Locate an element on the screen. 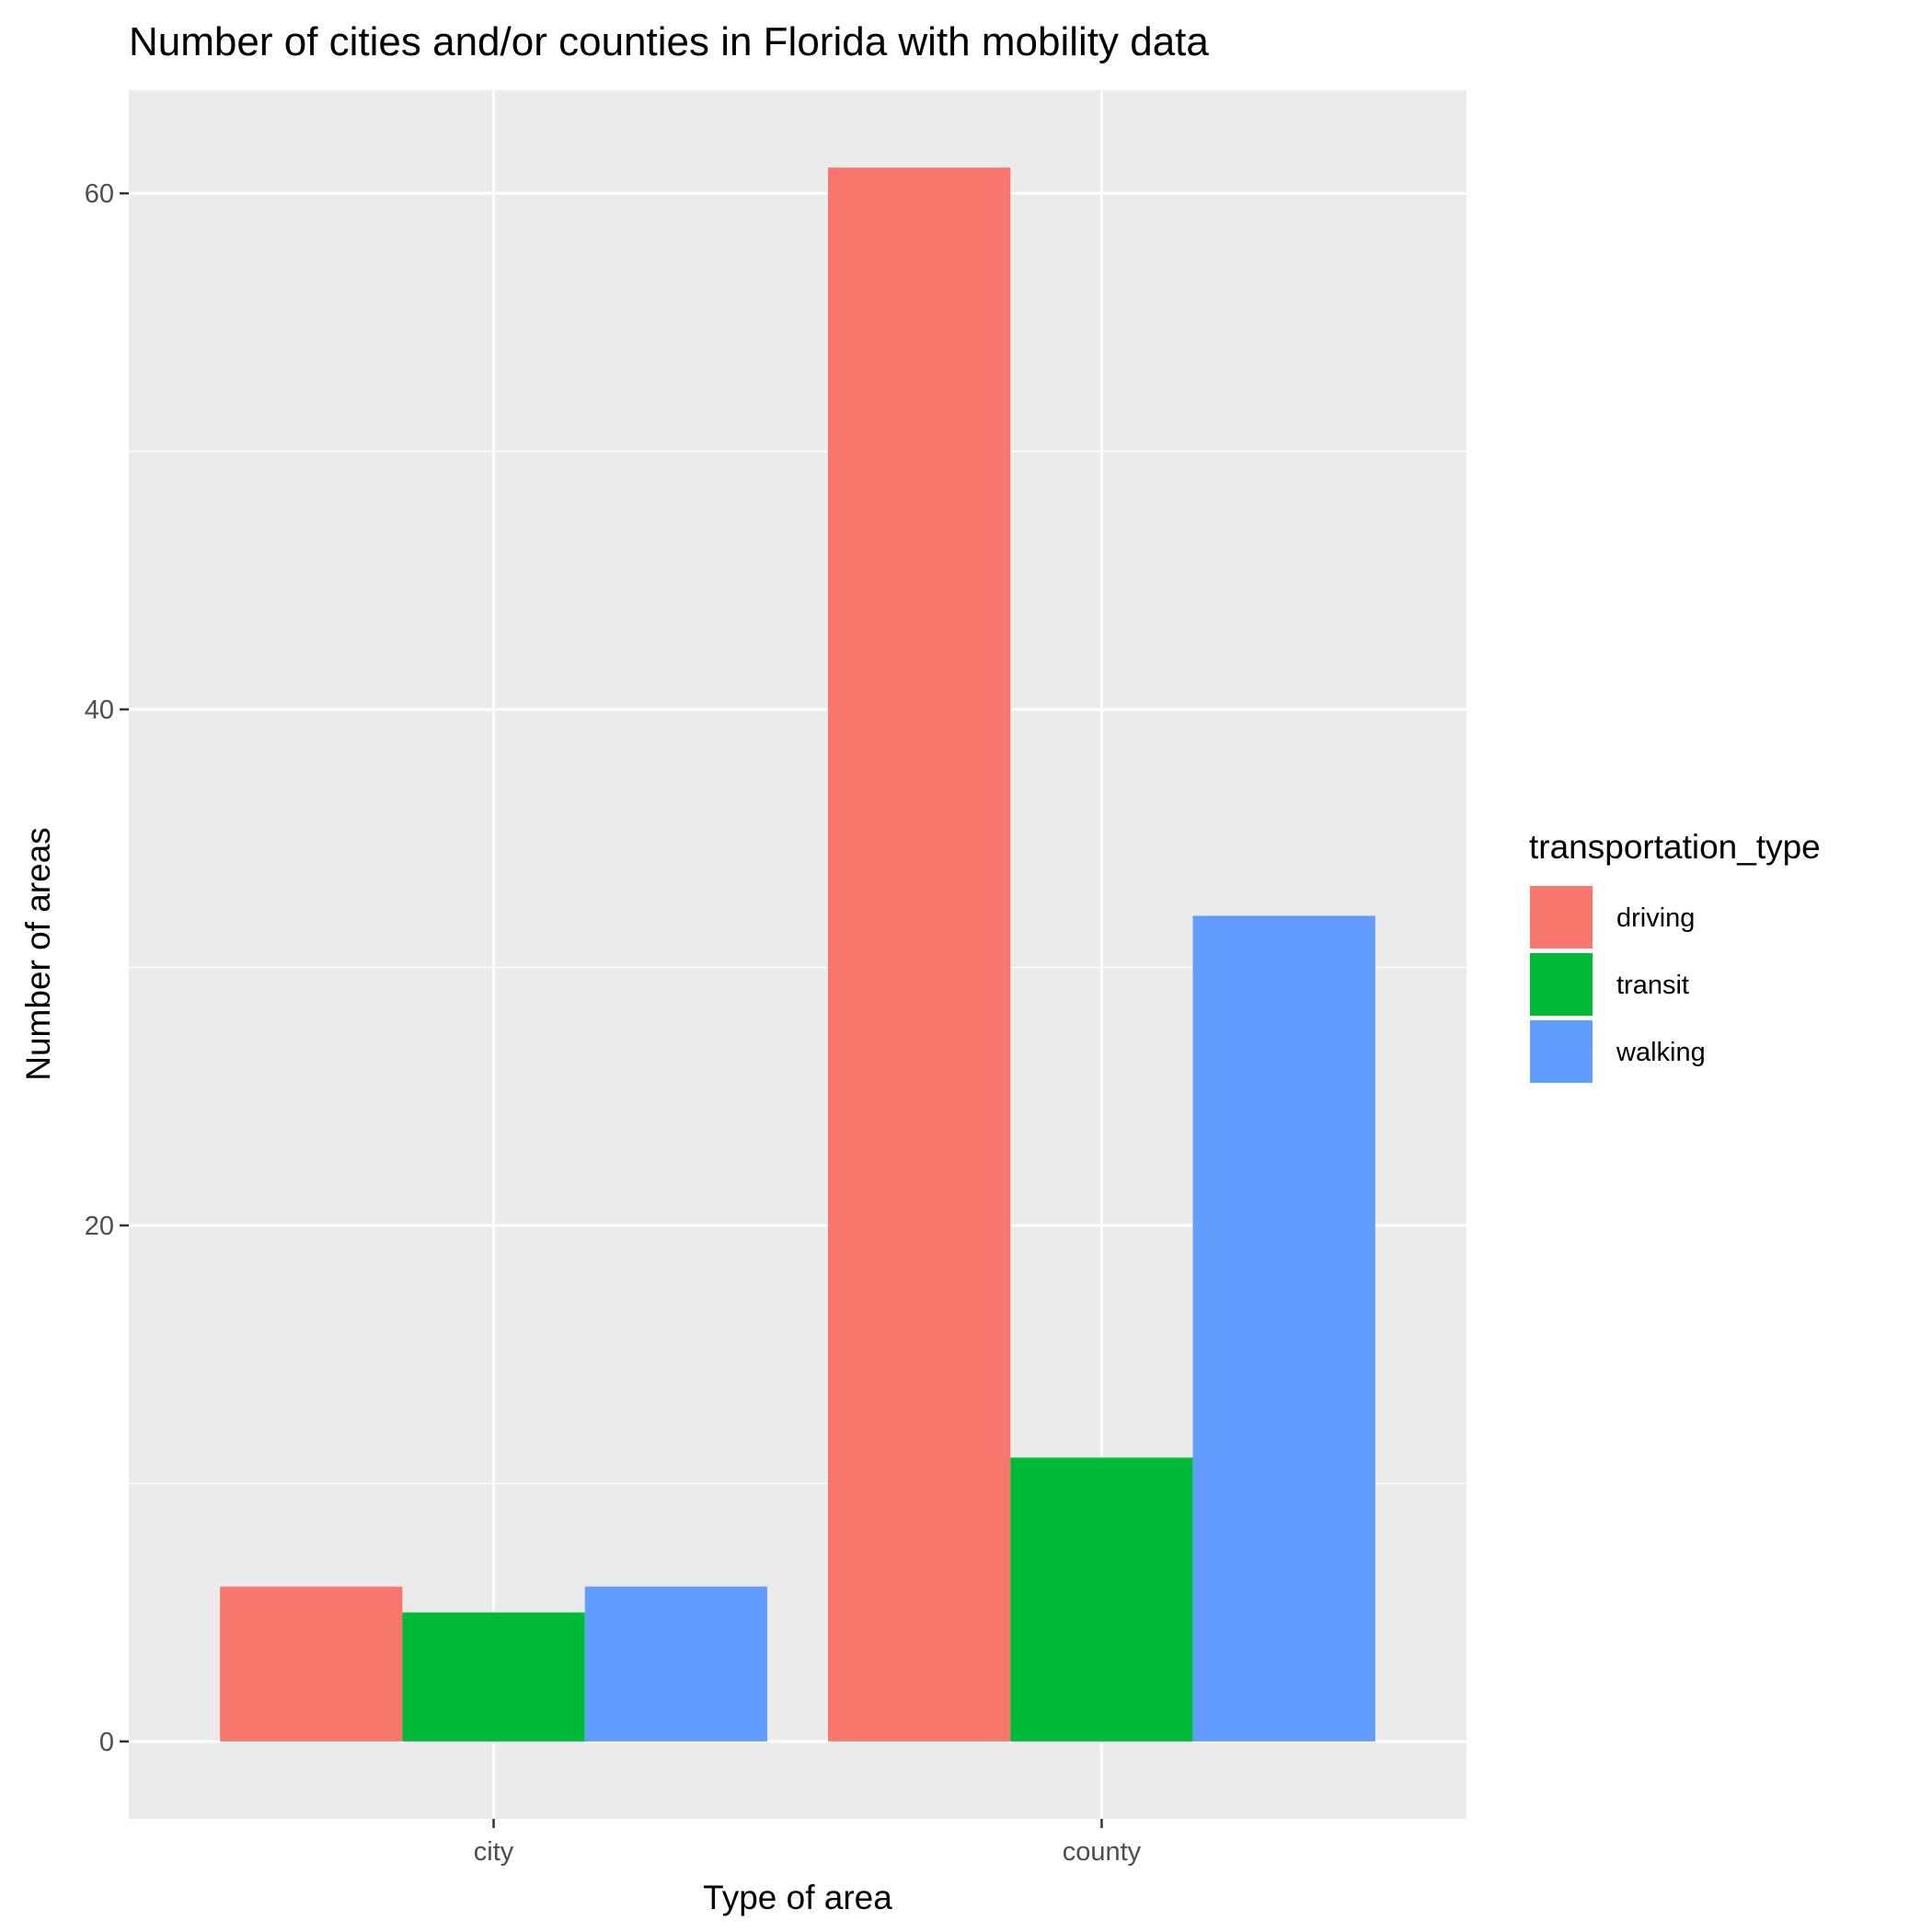 This screenshot has height=1932, width=1932. x-tick-label: county is located at coordinates (1102, 1852).